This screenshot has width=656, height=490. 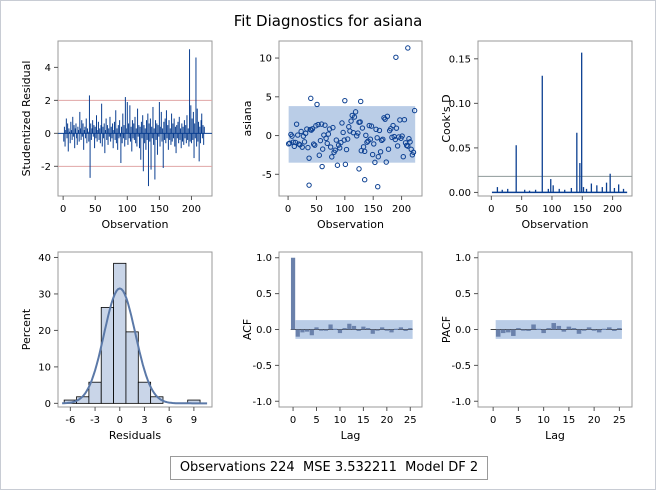 I want to click on x-tick-label: 100, so click(x=127, y=209).